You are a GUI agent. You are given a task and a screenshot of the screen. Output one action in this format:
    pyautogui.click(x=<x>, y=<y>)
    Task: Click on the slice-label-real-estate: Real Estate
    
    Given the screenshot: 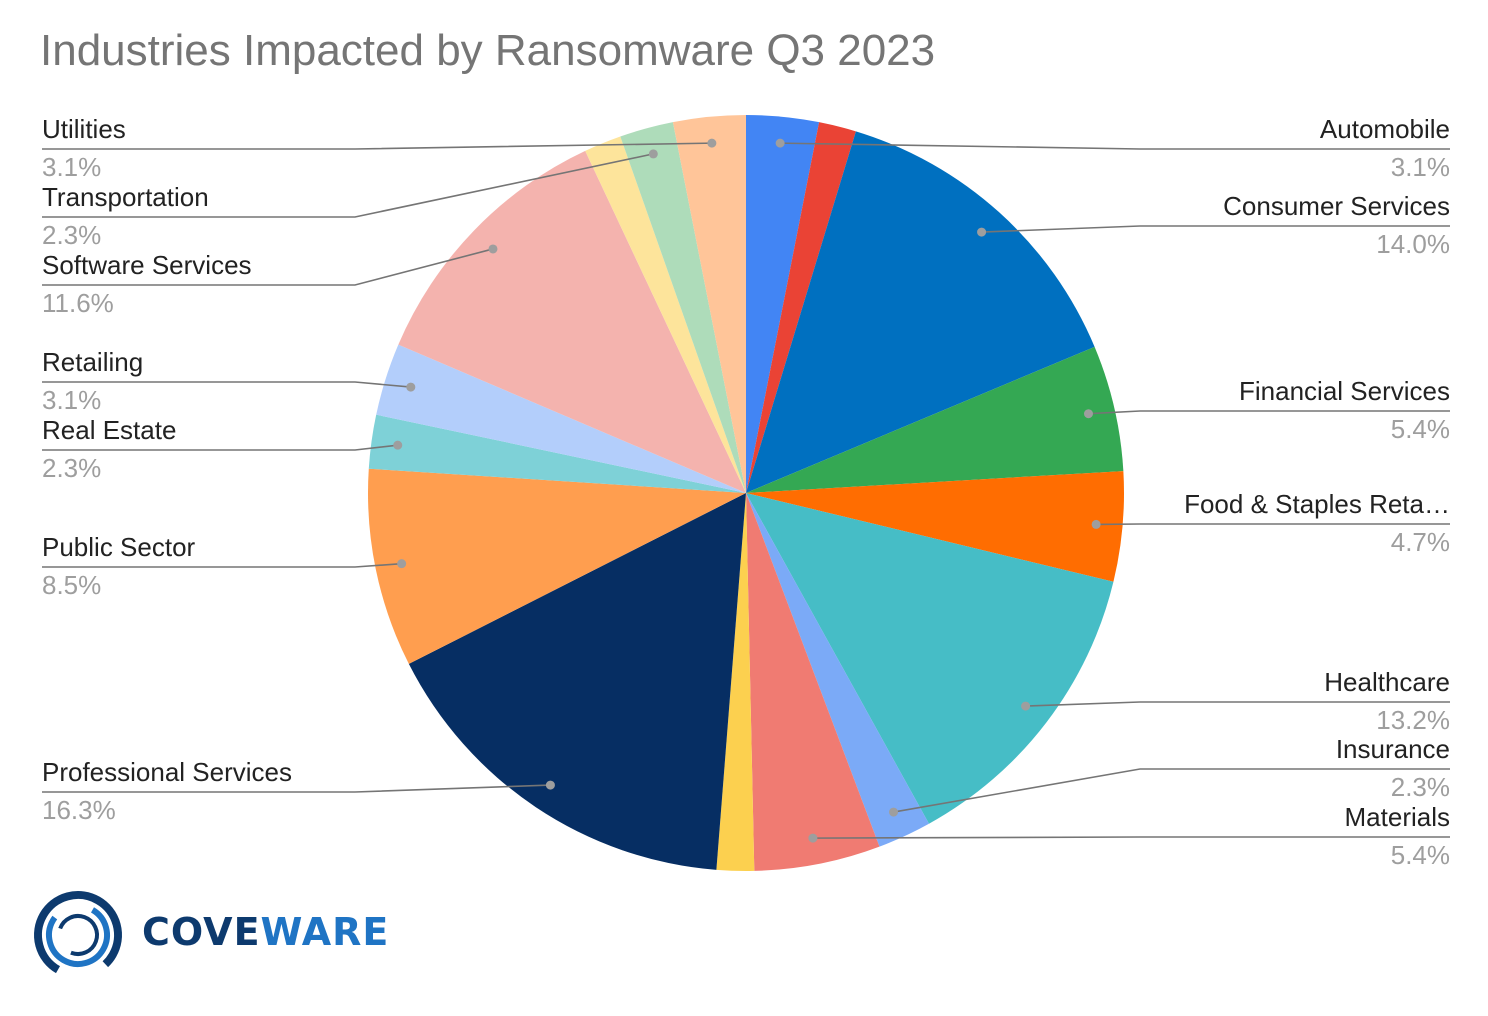 What is the action you would take?
    pyautogui.click(x=109, y=430)
    